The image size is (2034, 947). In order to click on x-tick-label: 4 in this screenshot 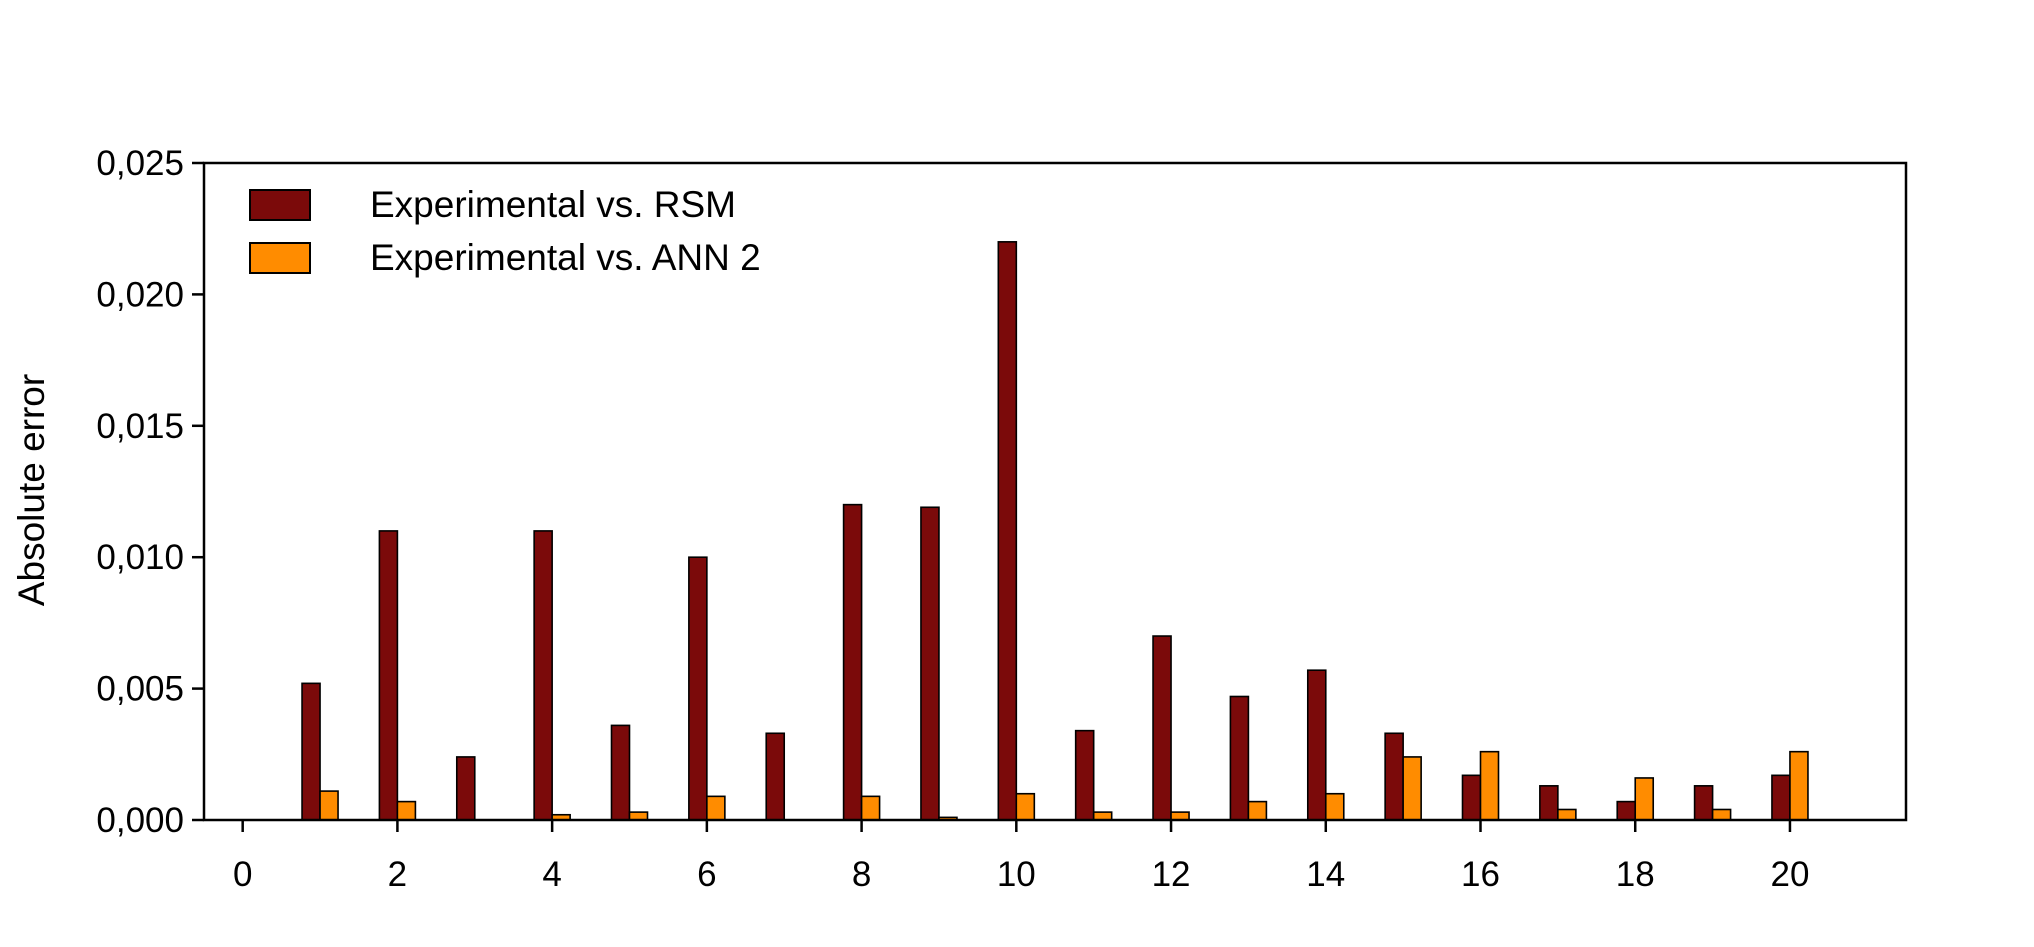, I will do `click(551, 874)`.